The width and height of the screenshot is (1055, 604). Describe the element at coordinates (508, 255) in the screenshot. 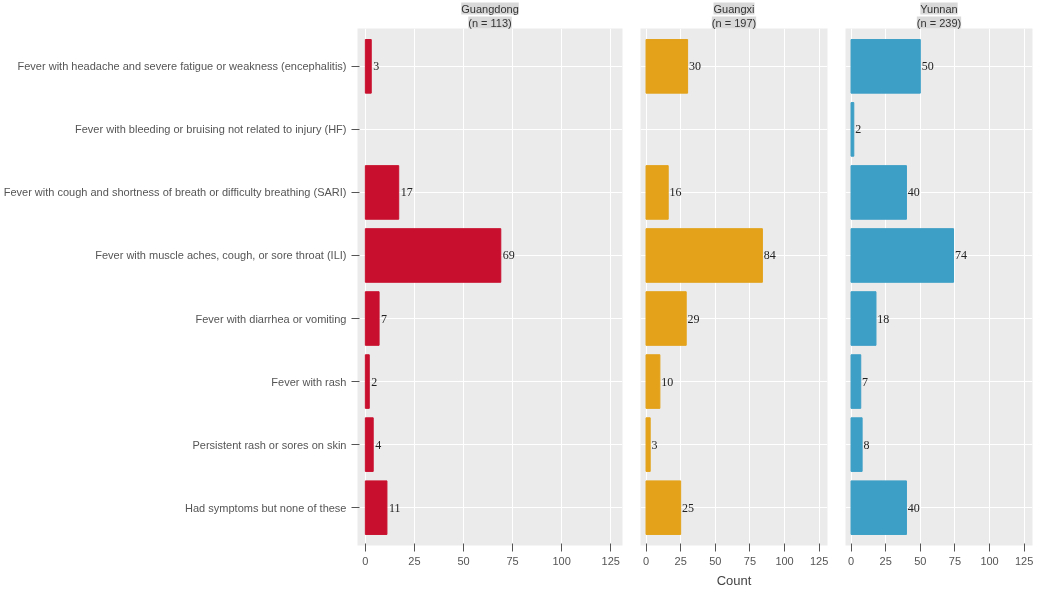

I see `data-label: 69` at that location.